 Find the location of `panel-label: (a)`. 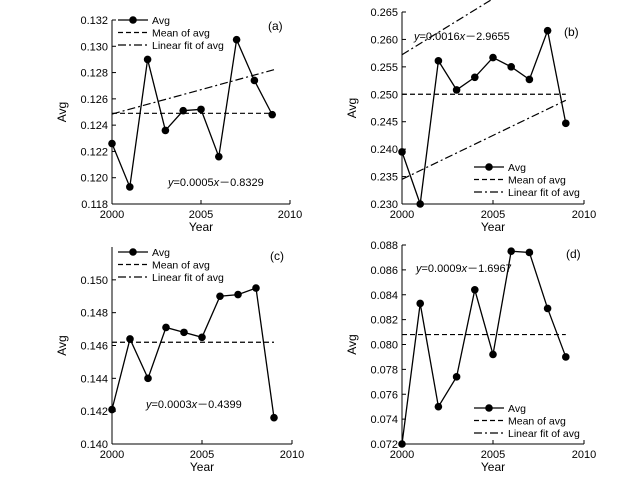

panel-label: (a) is located at coordinates (275, 26).